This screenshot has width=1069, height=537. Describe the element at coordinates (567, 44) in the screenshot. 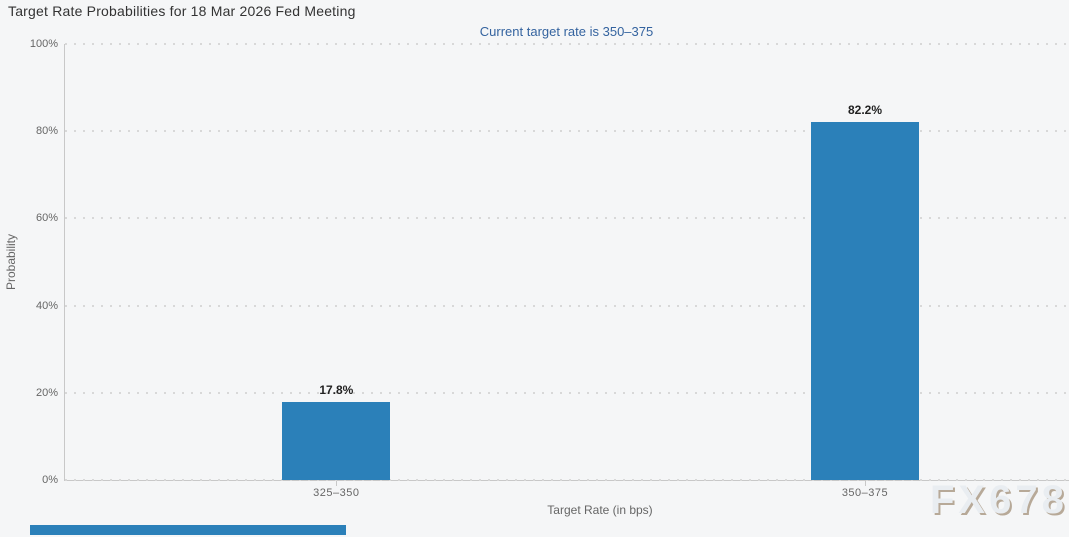

I see `gridline-100%` at that location.